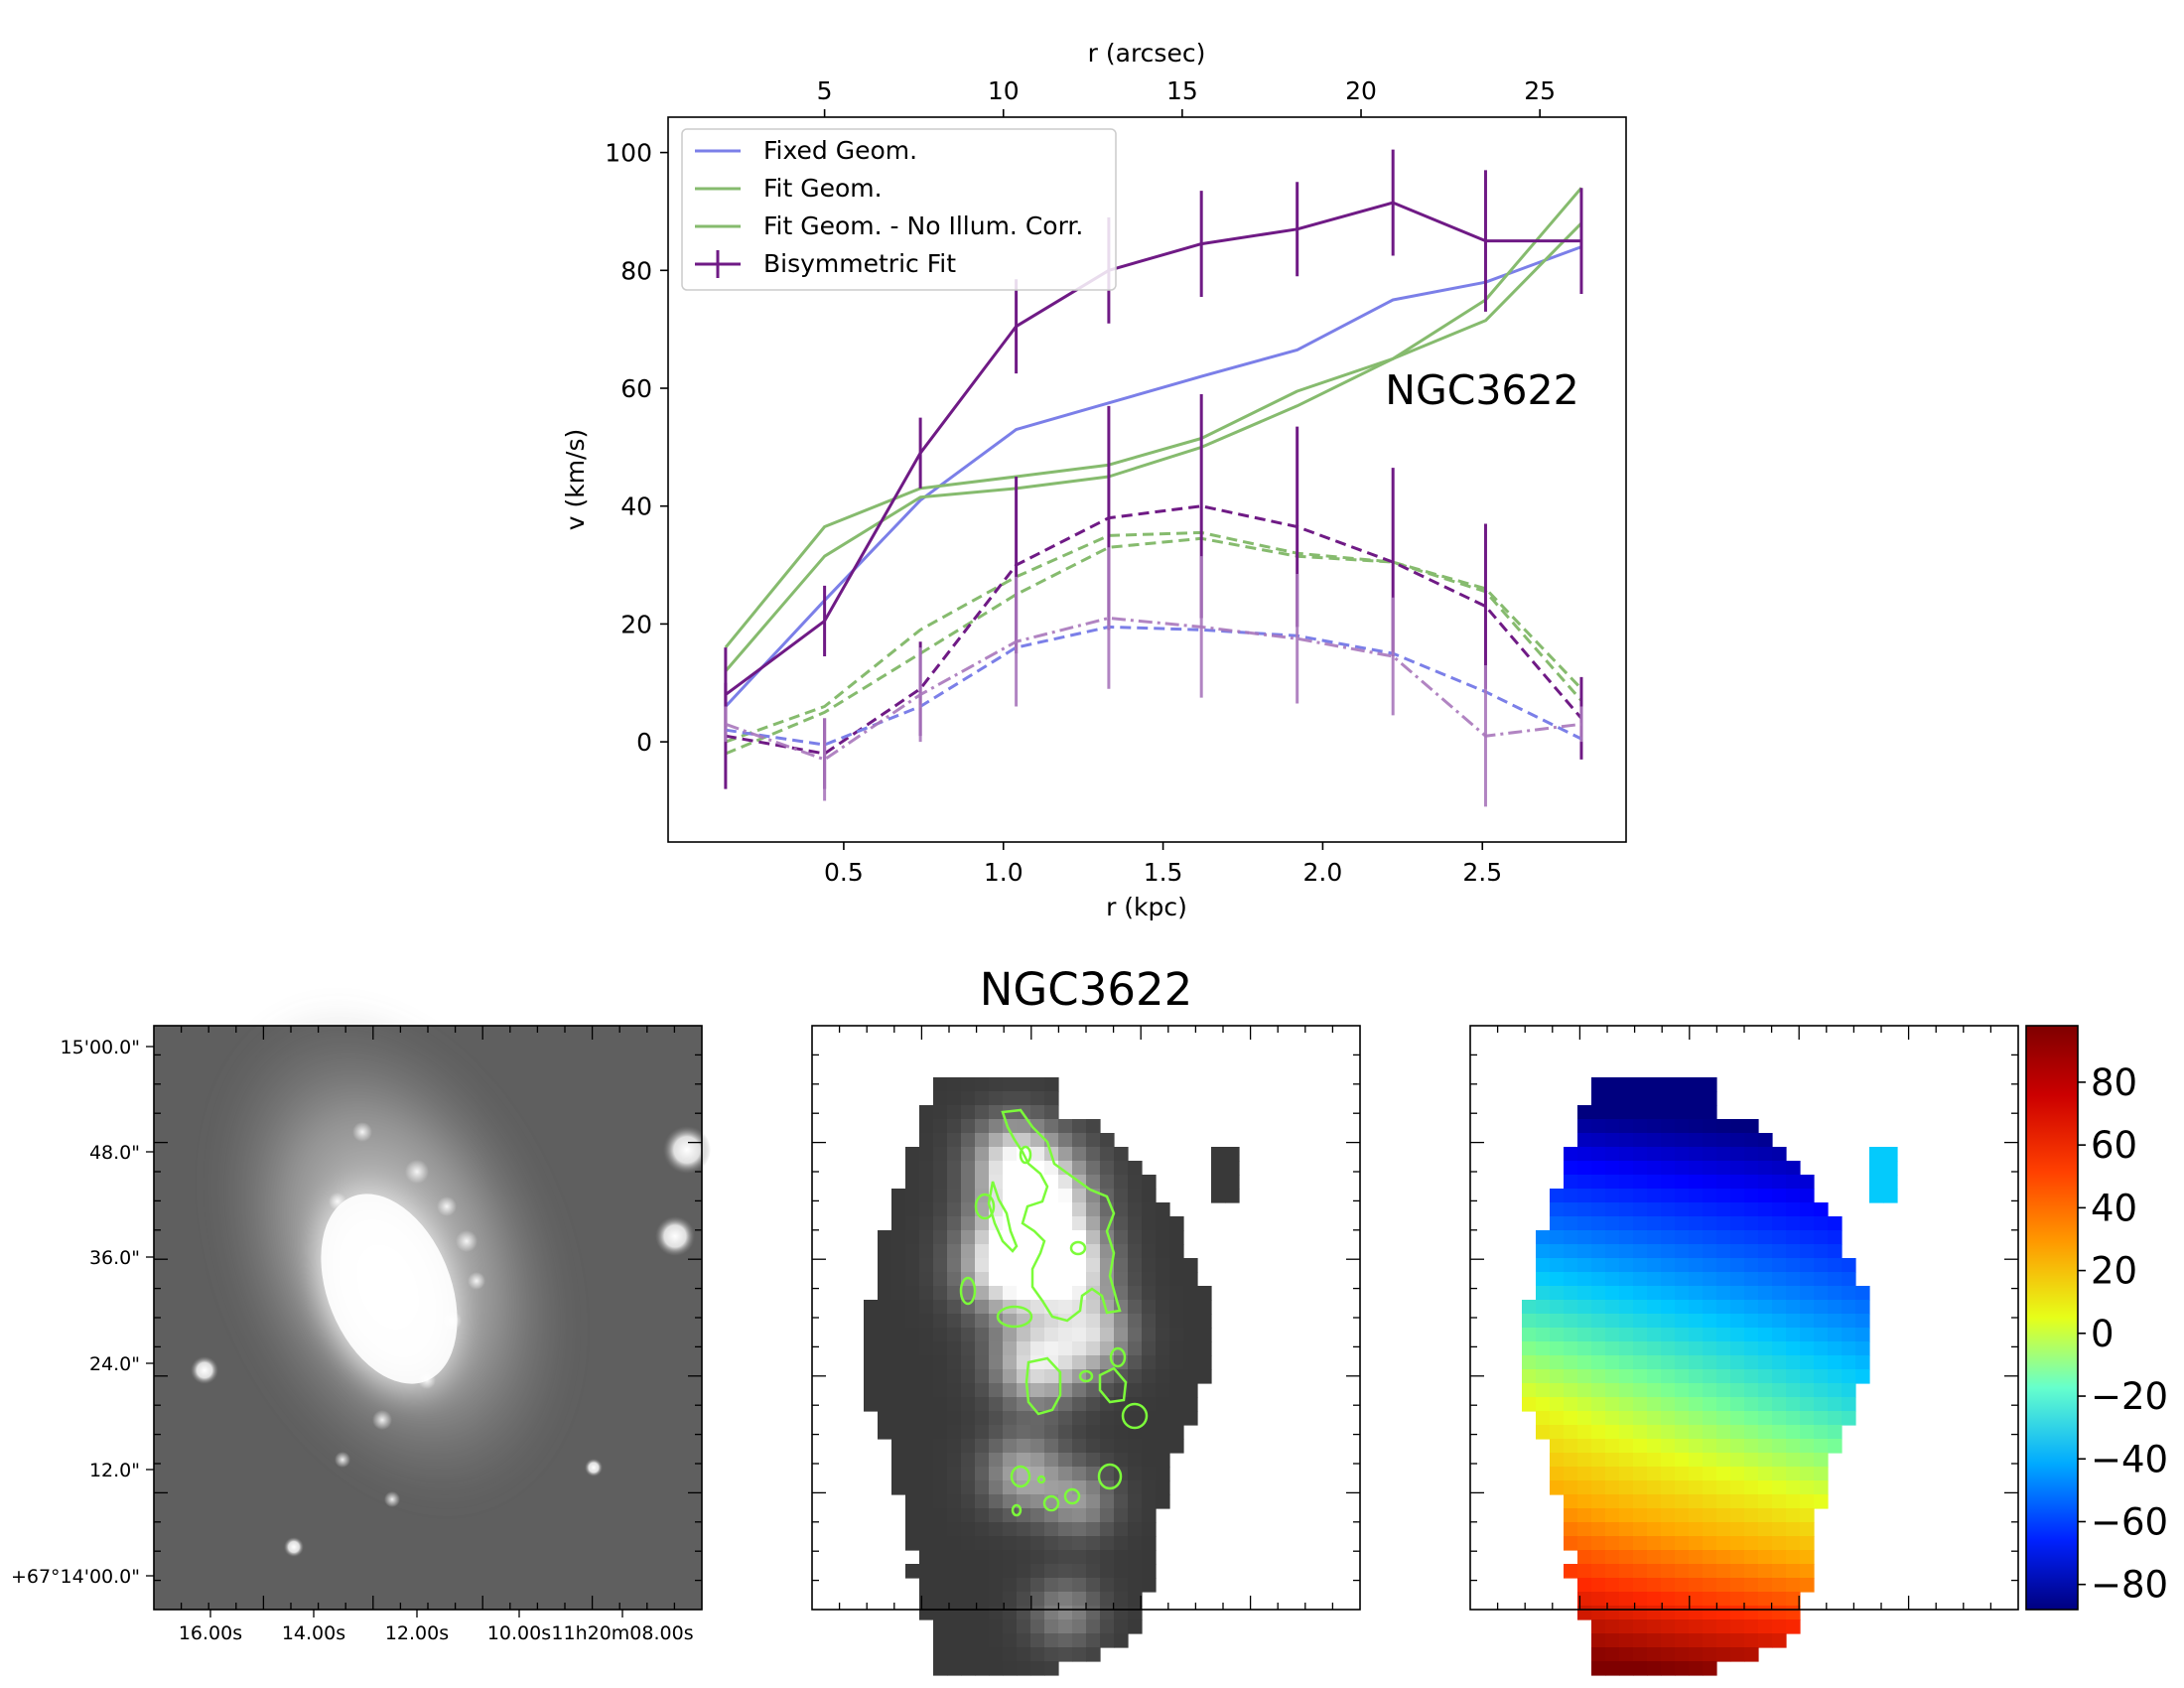  What do you see at coordinates (114, 1364) in the screenshot?
I see `dec-tick-label: 24.0"` at bounding box center [114, 1364].